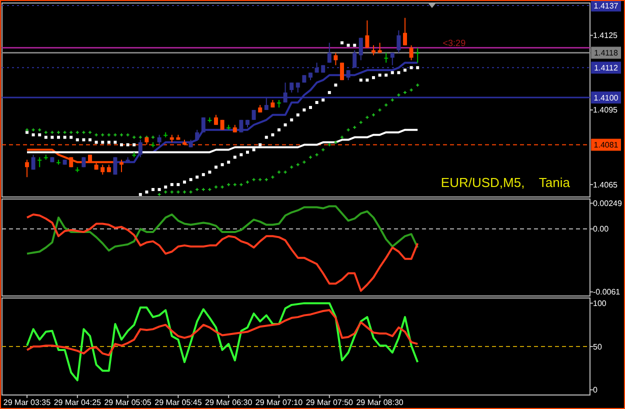  Describe the element at coordinates (595, 390) in the screenshot. I see `y-tick-label: 0` at that location.